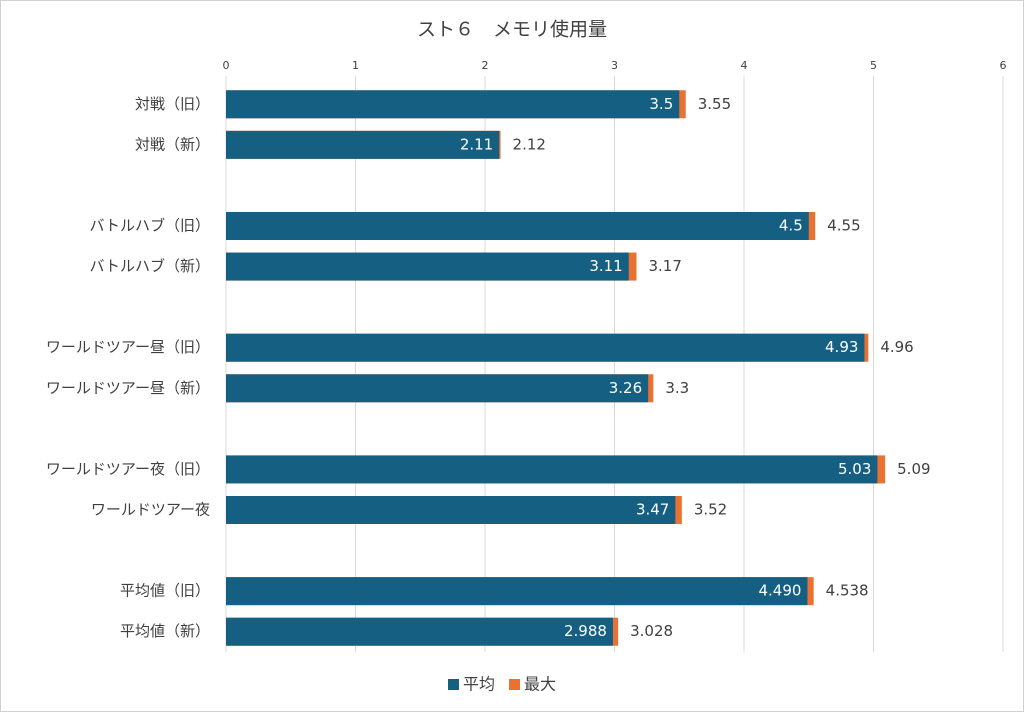  Describe the element at coordinates (614, 65) in the screenshot. I see `x-tick-label: 3` at that location.